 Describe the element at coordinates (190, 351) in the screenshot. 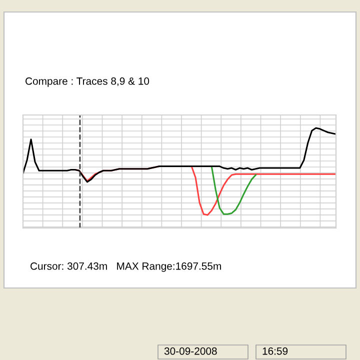

I see `text: 30-09-2008` at that location.